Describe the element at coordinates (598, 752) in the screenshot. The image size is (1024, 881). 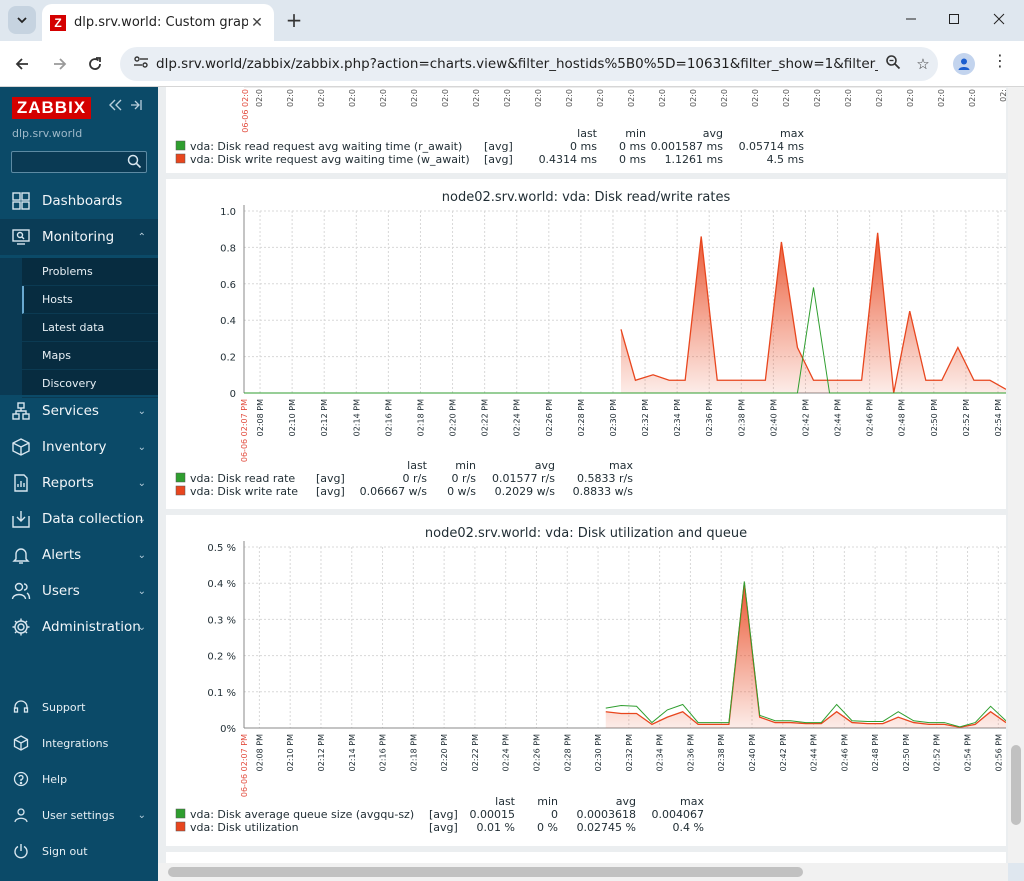
I see `x-tick-label: 02:30 PM` at that location.